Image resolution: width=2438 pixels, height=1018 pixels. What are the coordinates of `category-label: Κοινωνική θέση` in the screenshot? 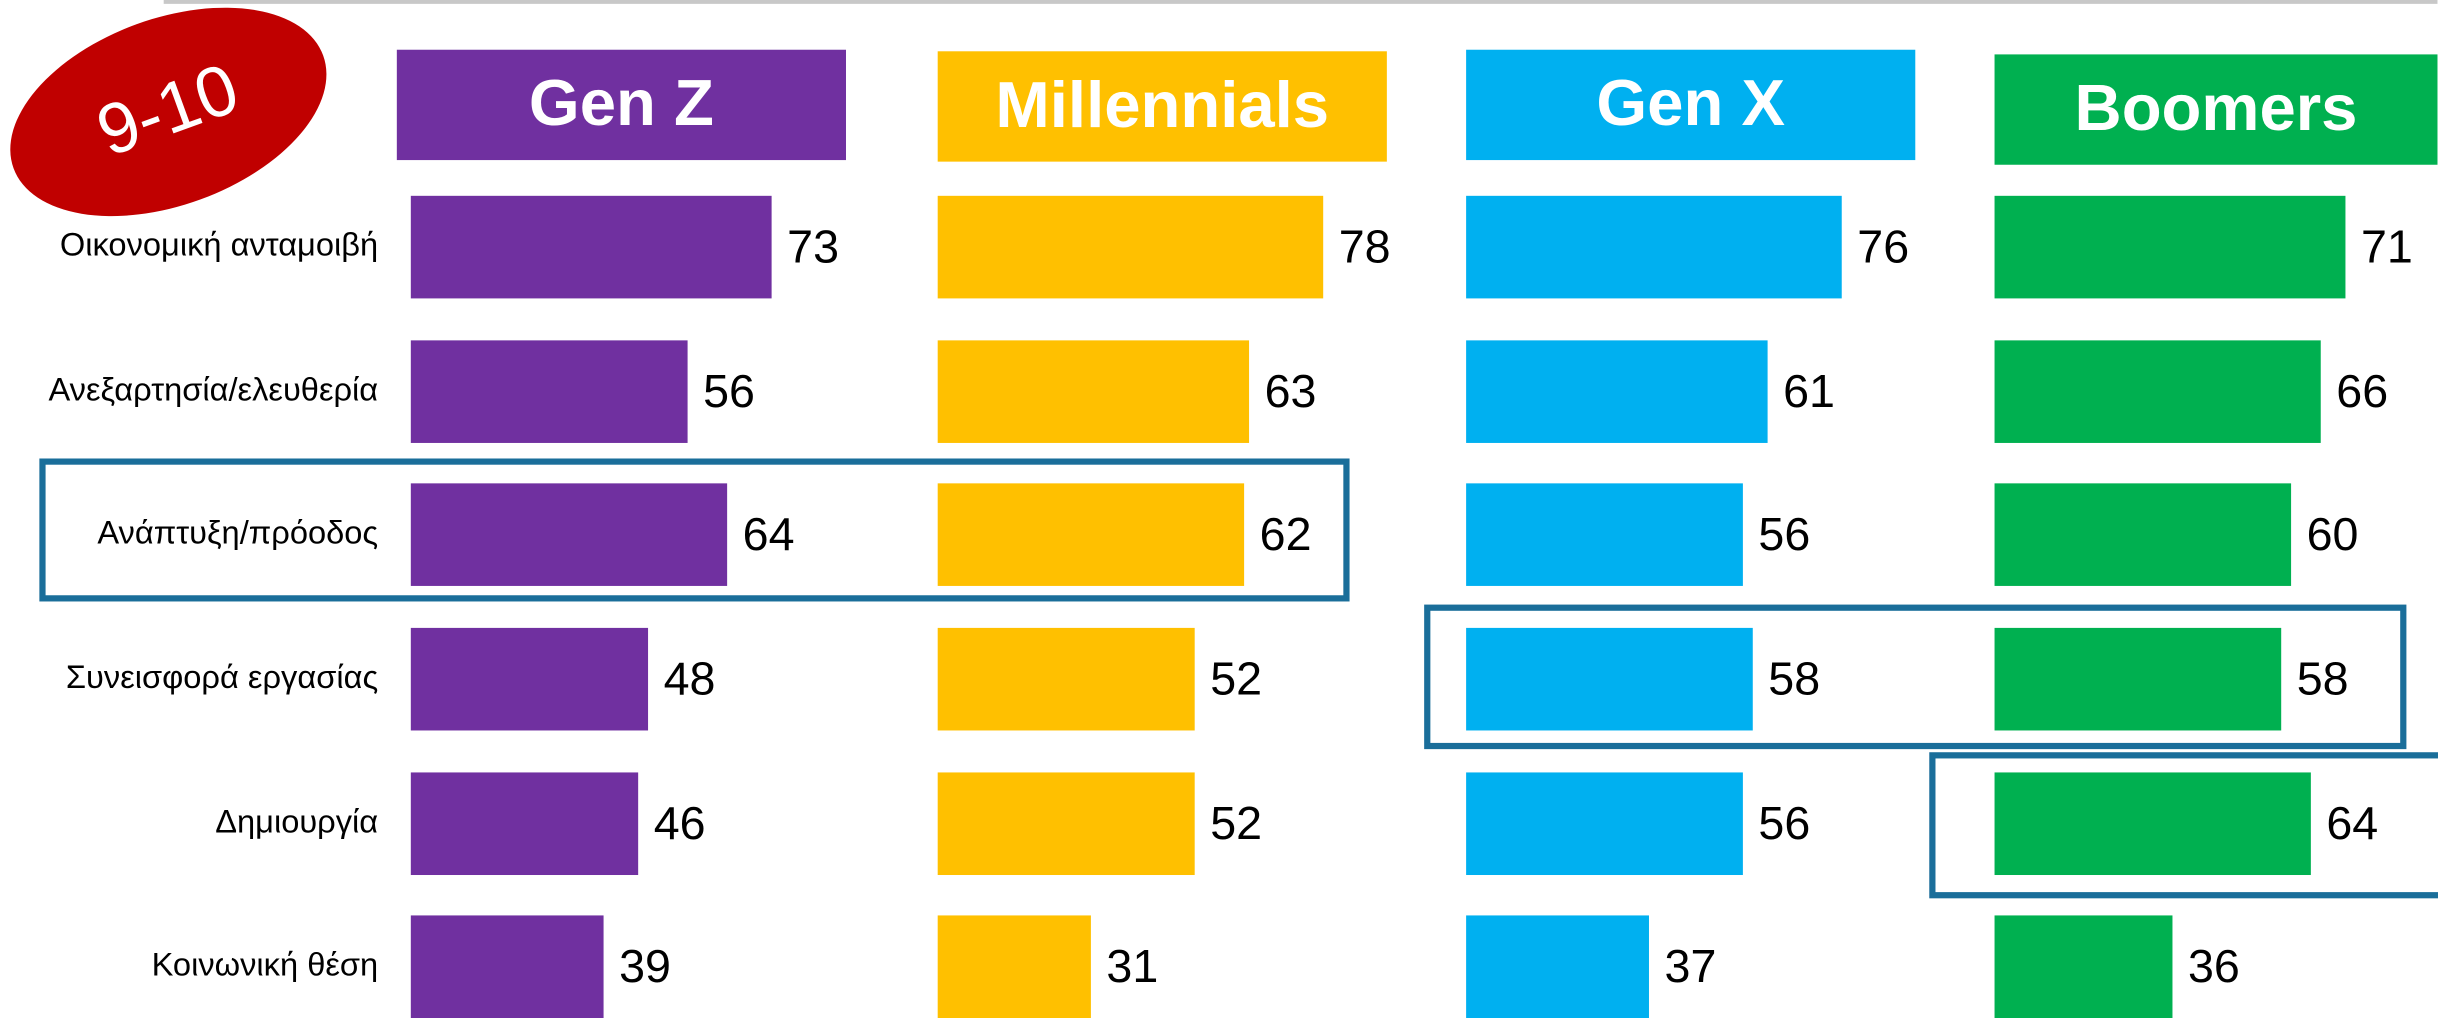 It's located at (265, 963).